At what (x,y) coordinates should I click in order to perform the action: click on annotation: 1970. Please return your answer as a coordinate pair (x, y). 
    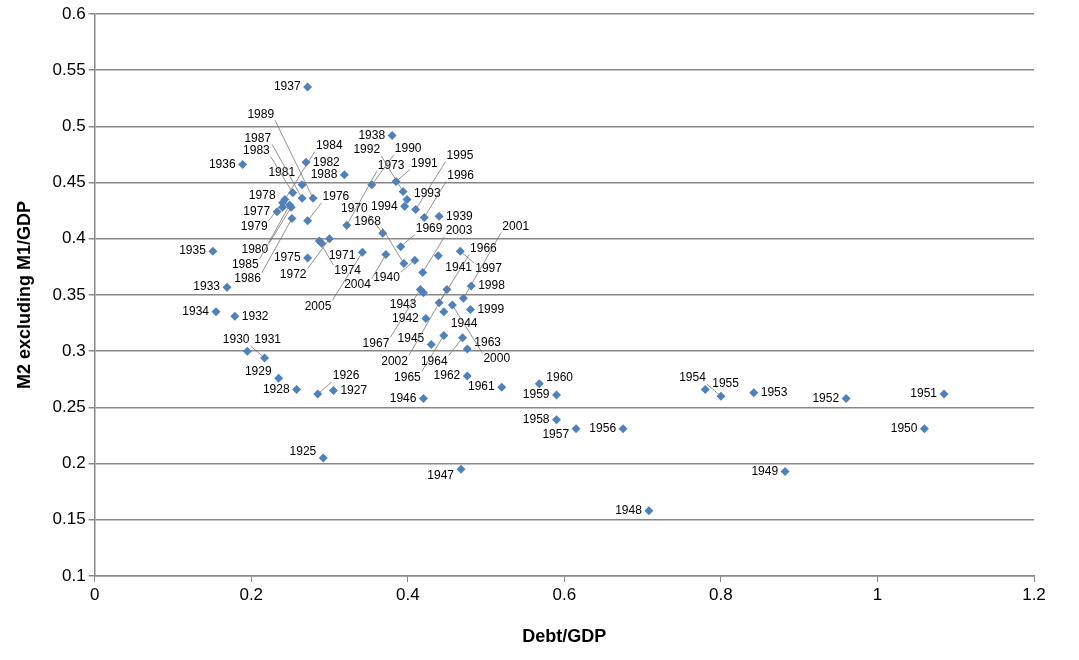
    Looking at the image, I should click on (355, 208).